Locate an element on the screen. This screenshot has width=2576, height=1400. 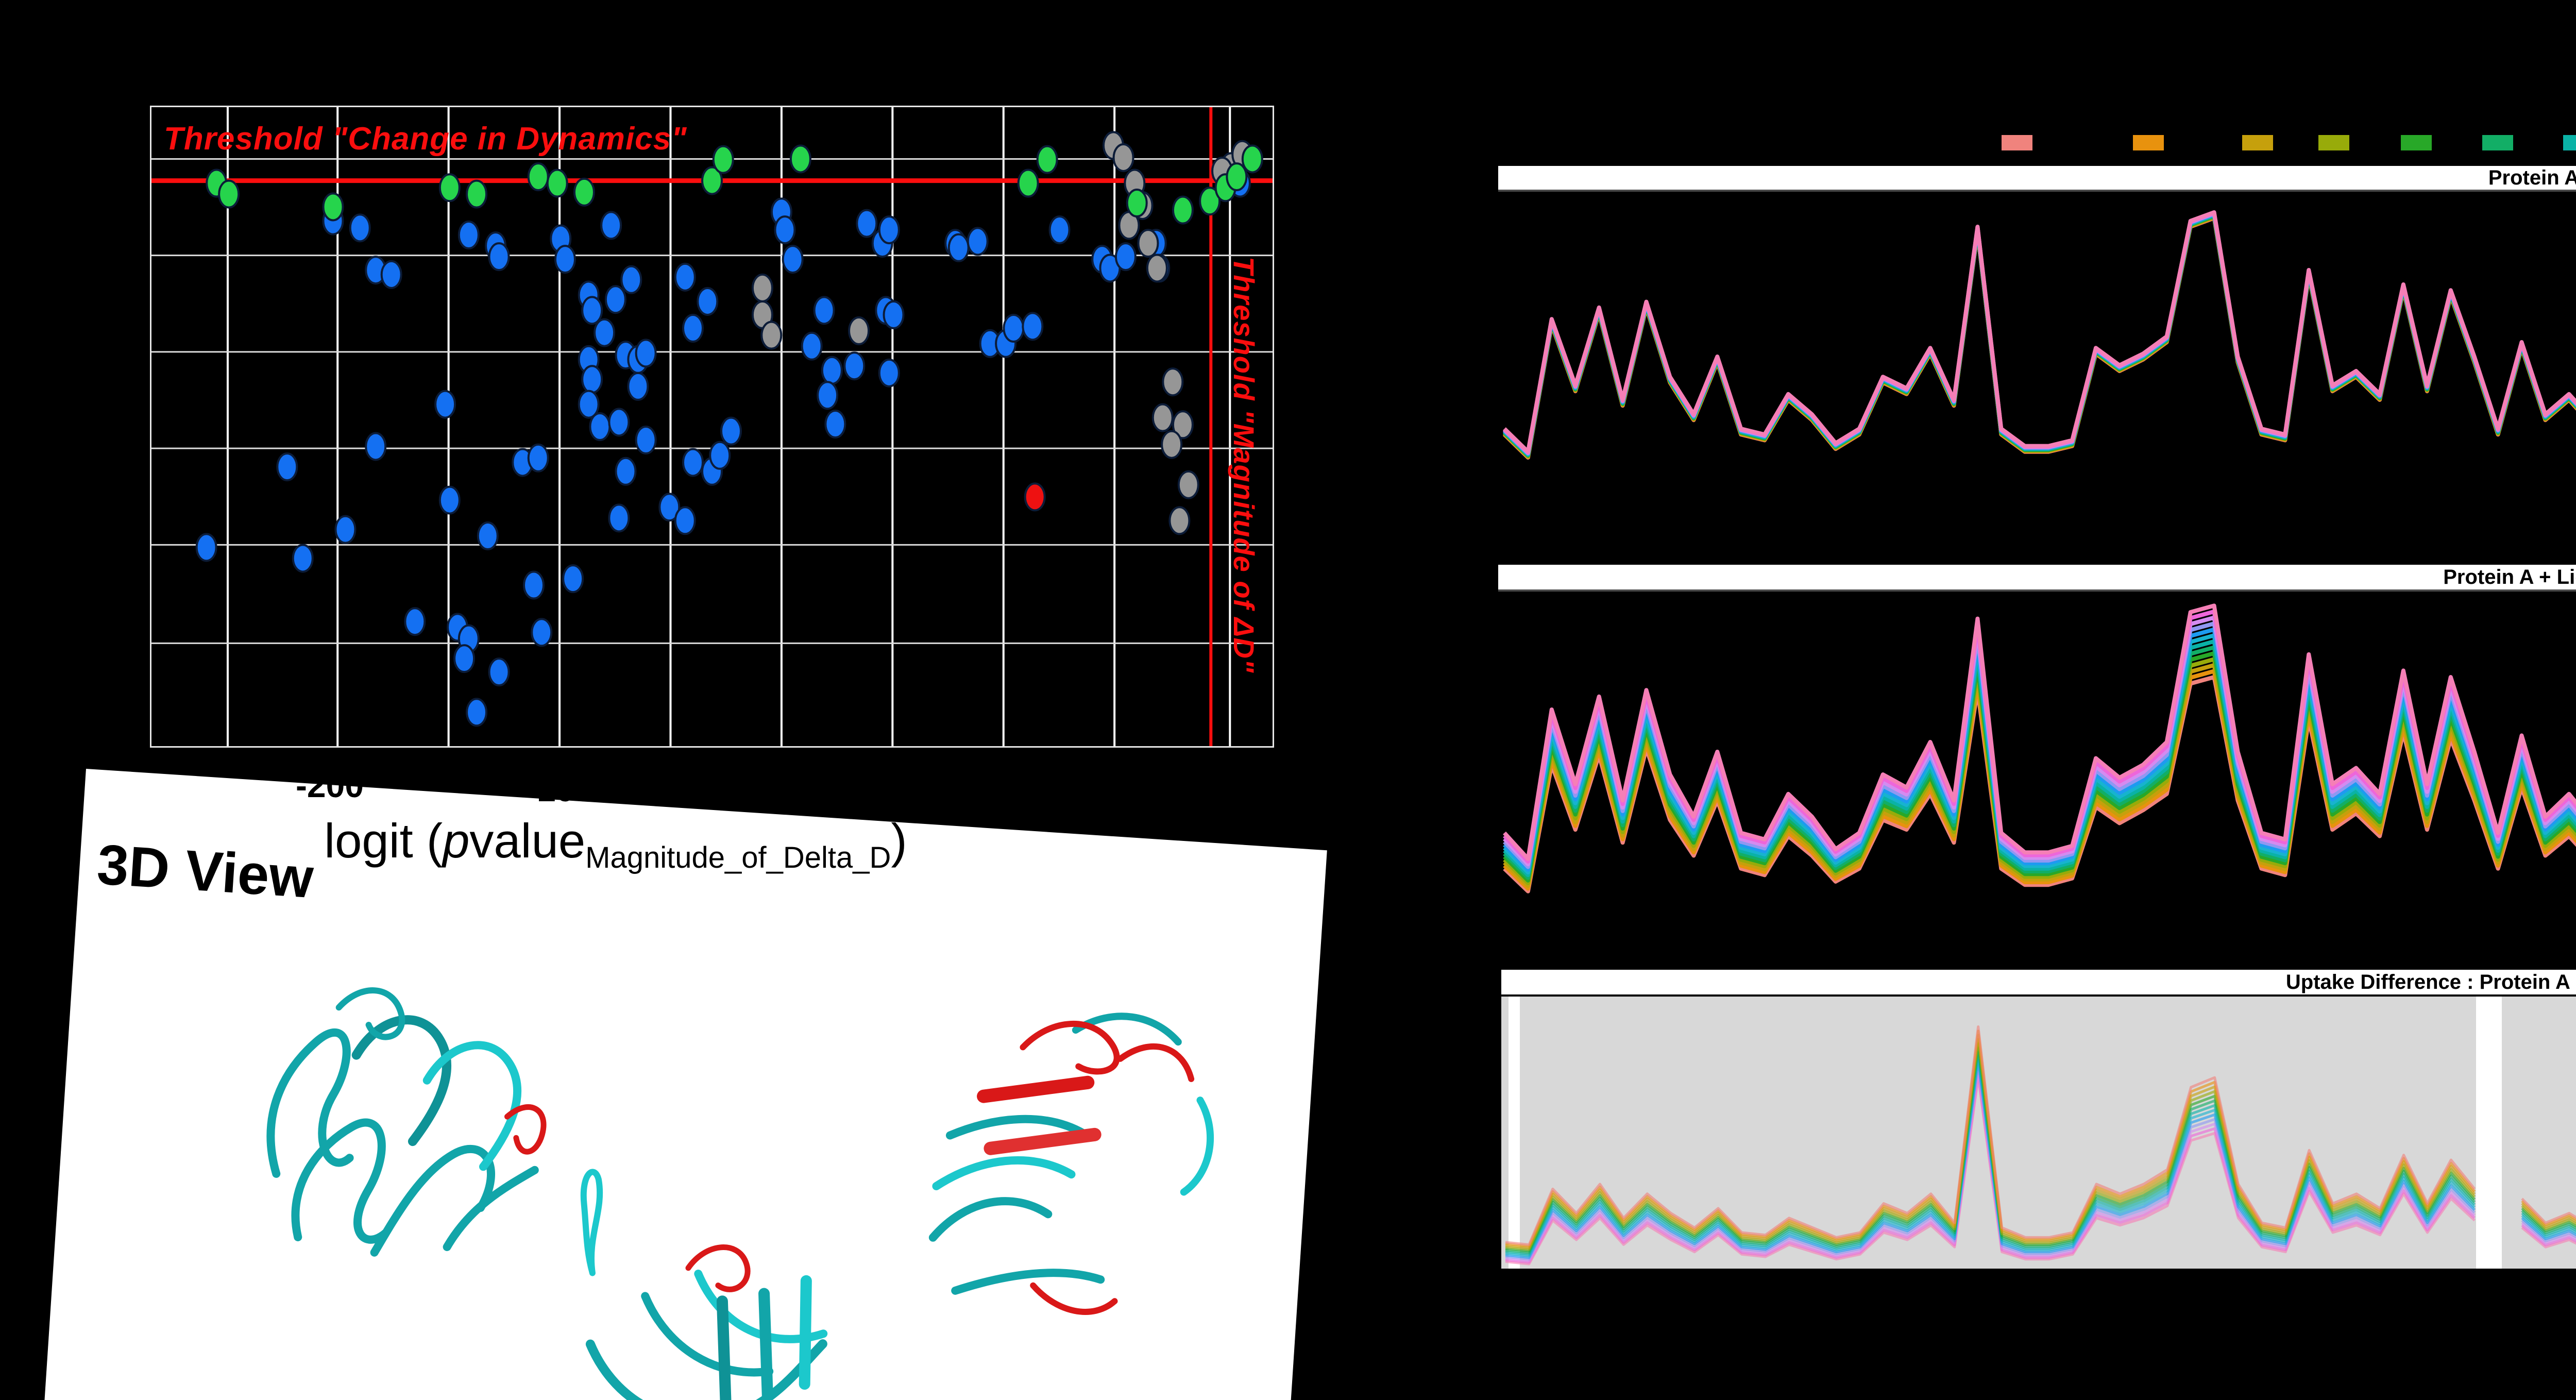
scatter-point-red is located at coordinates (1035, 497).